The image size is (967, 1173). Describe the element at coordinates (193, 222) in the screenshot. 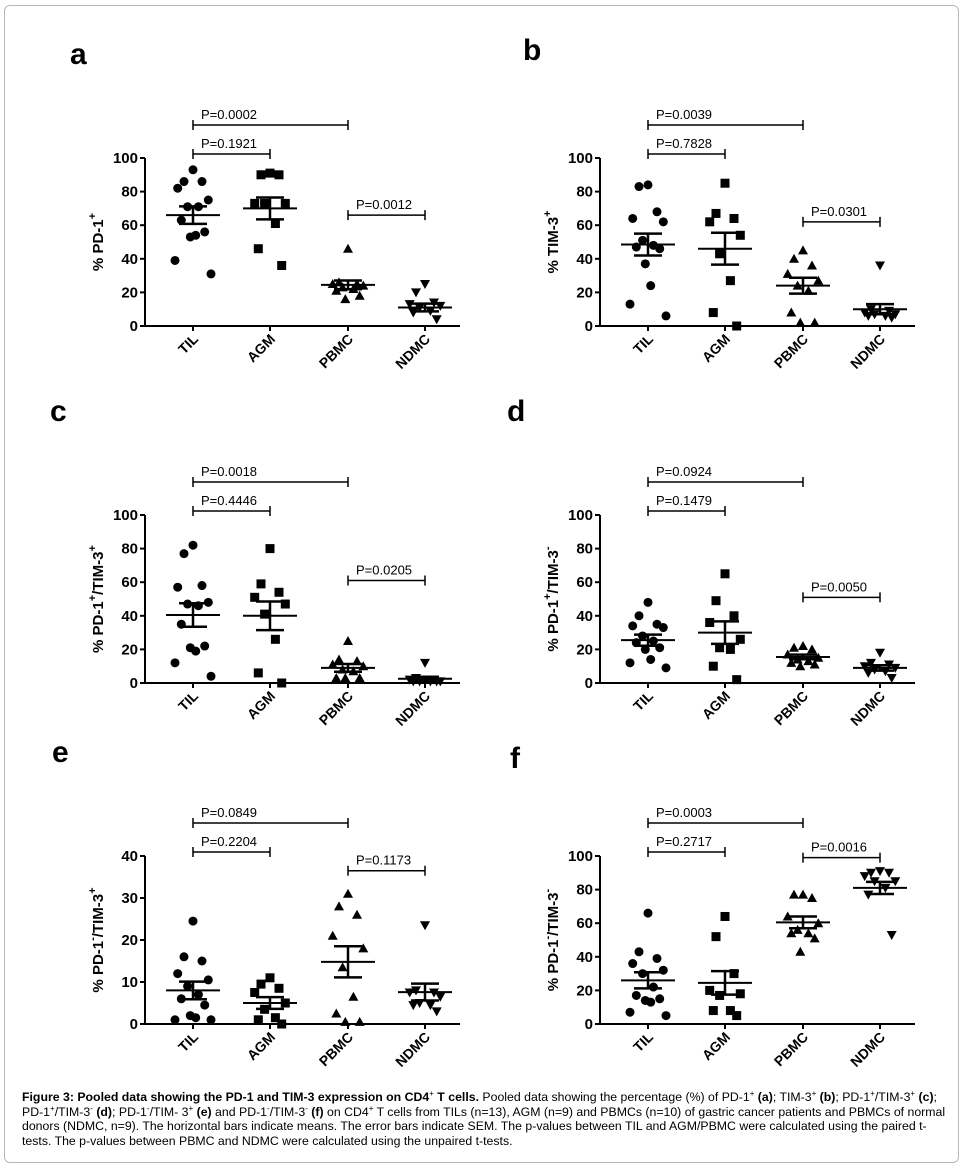

I see `series-til` at that location.